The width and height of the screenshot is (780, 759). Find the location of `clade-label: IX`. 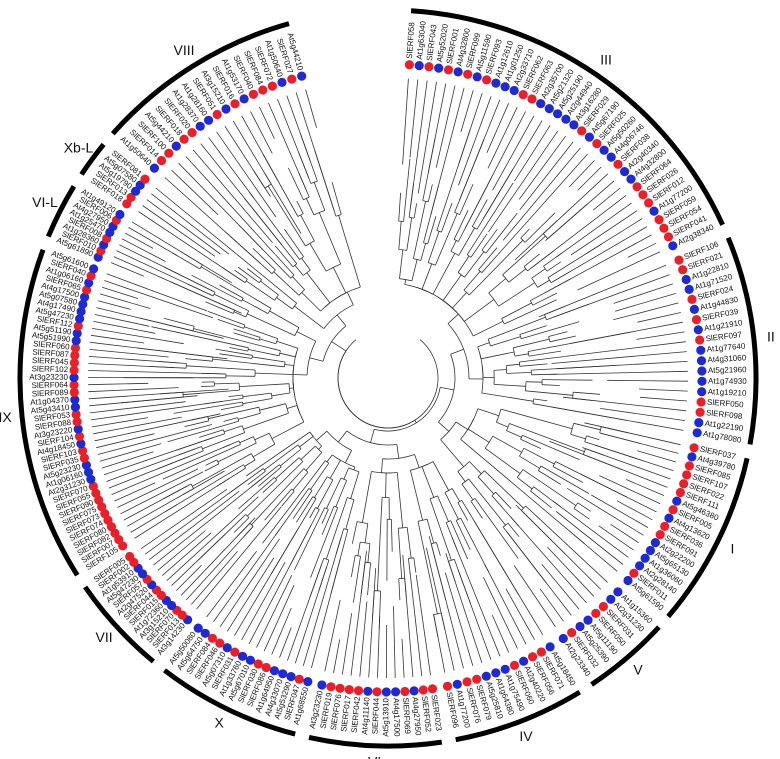

clade-label: IX is located at coordinates (6, 417).